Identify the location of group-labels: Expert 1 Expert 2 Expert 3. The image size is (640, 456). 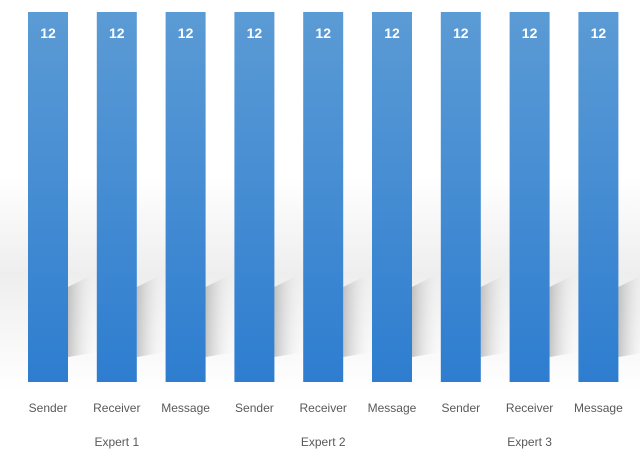
(323, 442).